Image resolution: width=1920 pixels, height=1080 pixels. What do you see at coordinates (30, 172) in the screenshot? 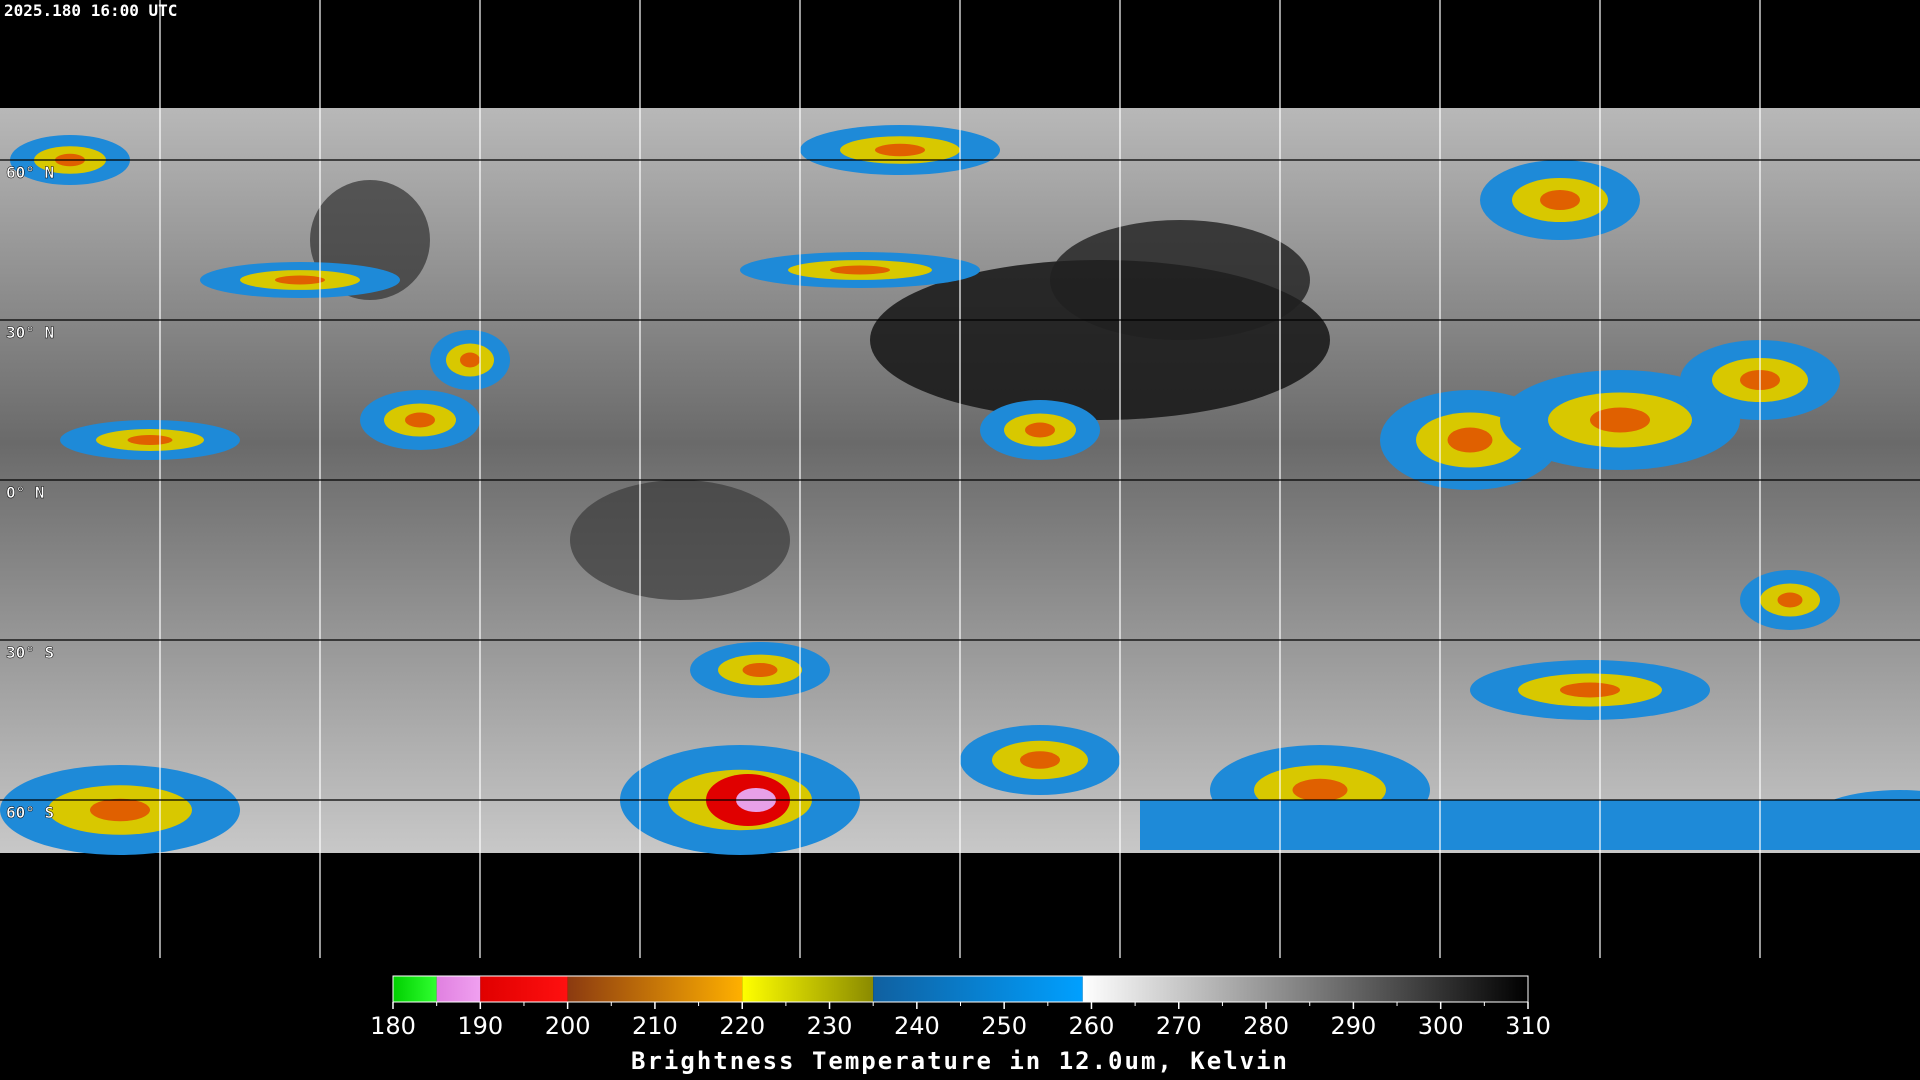
I see `lat-label: 60° N` at bounding box center [30, 172].